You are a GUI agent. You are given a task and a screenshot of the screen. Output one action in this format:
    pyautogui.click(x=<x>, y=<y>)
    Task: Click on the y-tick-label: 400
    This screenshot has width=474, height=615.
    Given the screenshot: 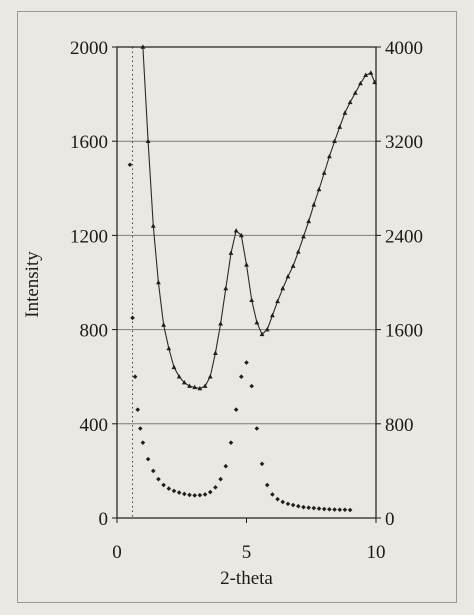 What is the action you would take?
    pyautogui.click(x=94, y=425)
    